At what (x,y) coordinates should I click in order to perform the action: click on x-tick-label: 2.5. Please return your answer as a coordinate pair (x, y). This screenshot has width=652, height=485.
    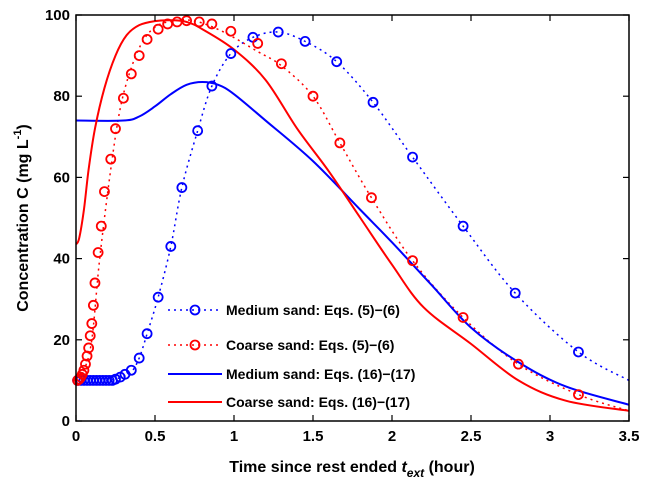
    Looking at the image, I should click on (471, 436).